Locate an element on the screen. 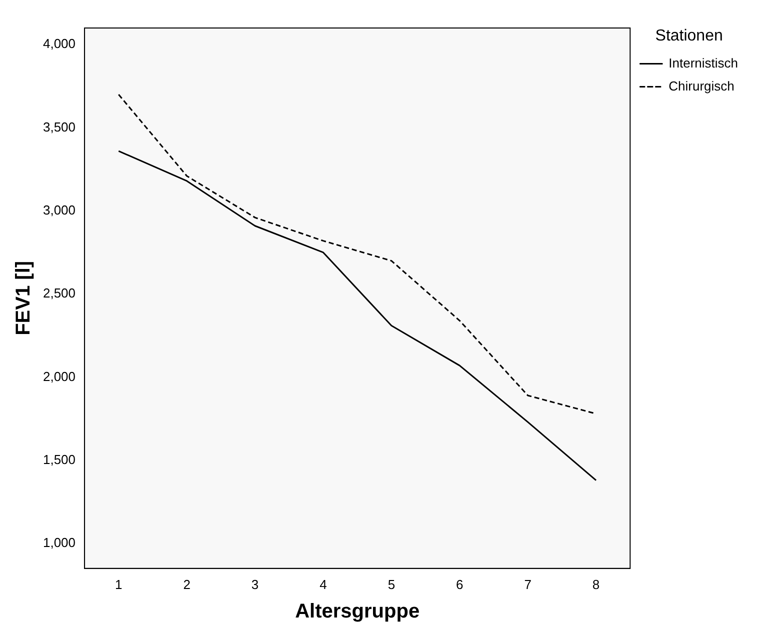 The image size is (771, 644). y-tick-label: 3,000 is located at coordinates (59, 210).